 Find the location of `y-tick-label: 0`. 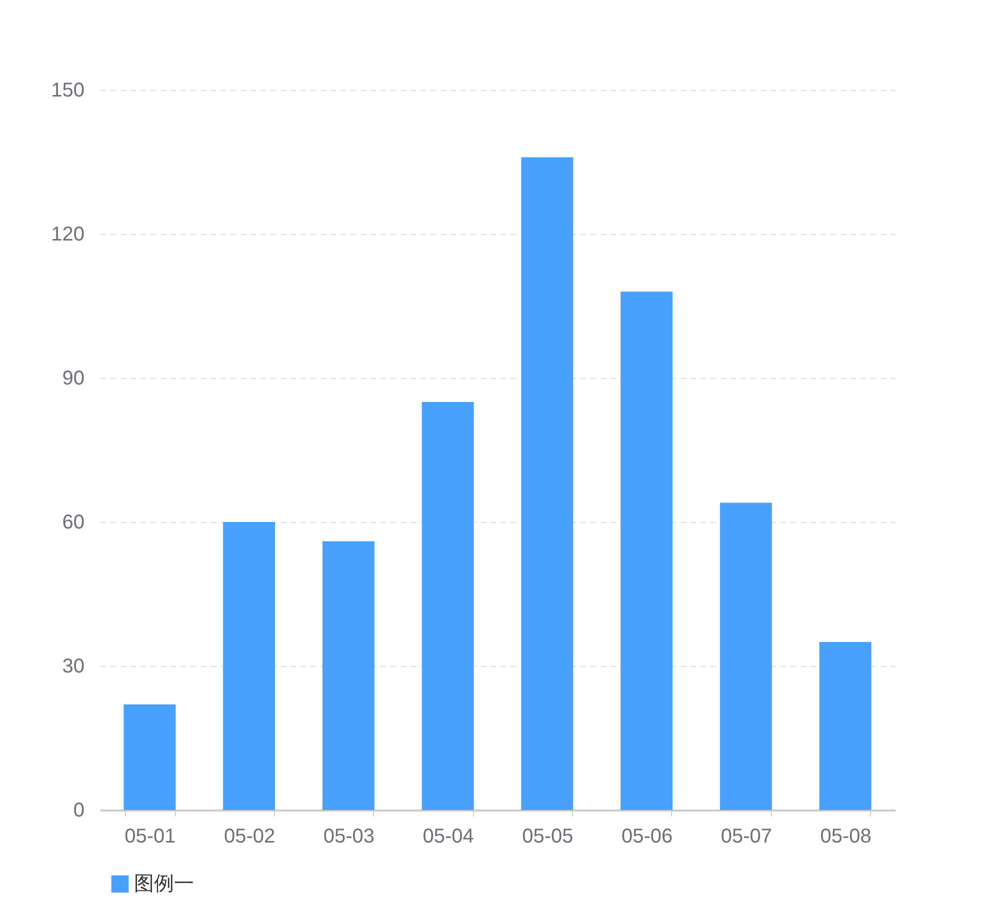

y-tick-label: 0 is located at coordinates (78, 811).